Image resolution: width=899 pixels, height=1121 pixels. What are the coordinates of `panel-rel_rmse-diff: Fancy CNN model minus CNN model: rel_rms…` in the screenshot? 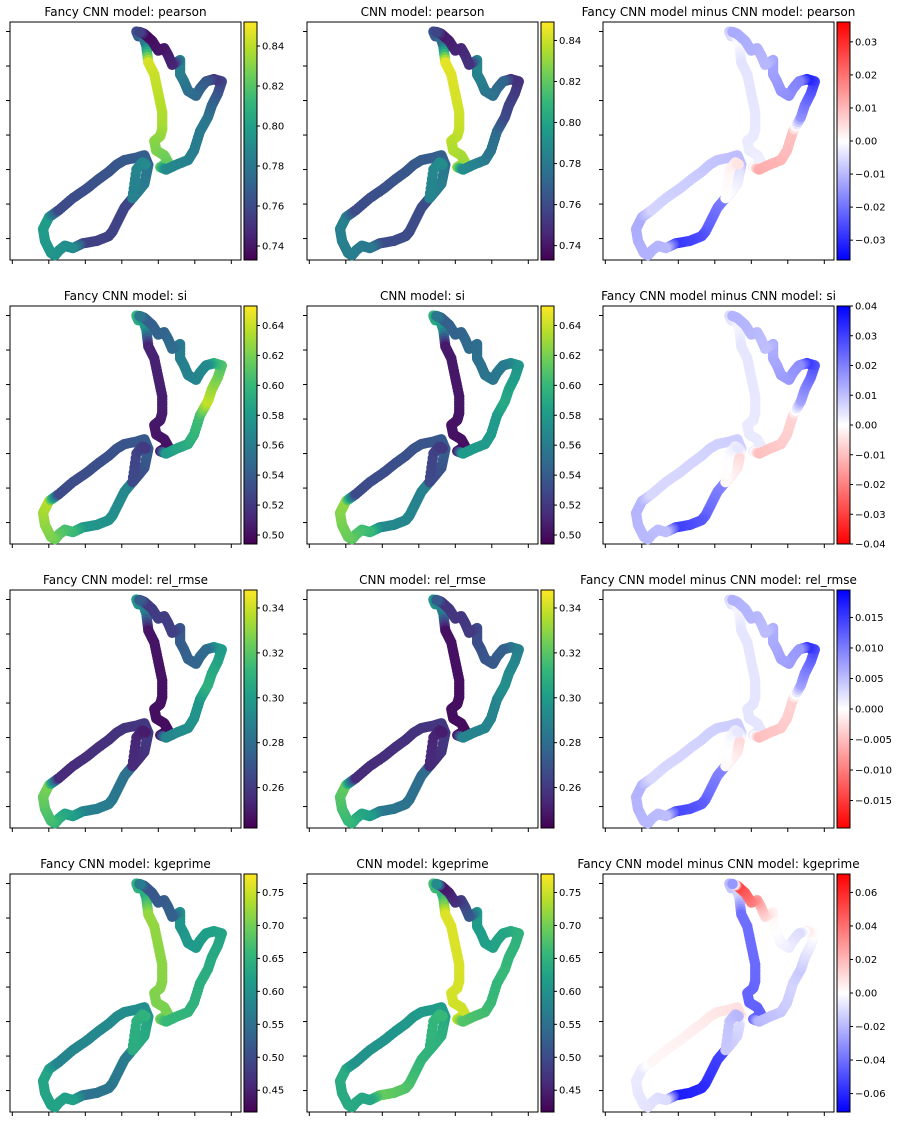 It's located at (736, 702).